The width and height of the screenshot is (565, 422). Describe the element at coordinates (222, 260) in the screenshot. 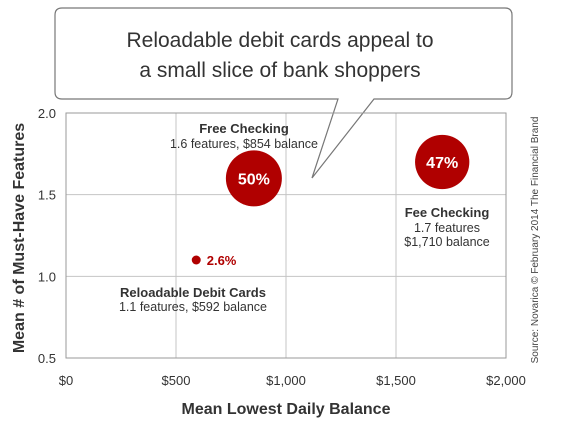

I see `bubble-label-reloadable-debit-cards: 2.6%` at that location.